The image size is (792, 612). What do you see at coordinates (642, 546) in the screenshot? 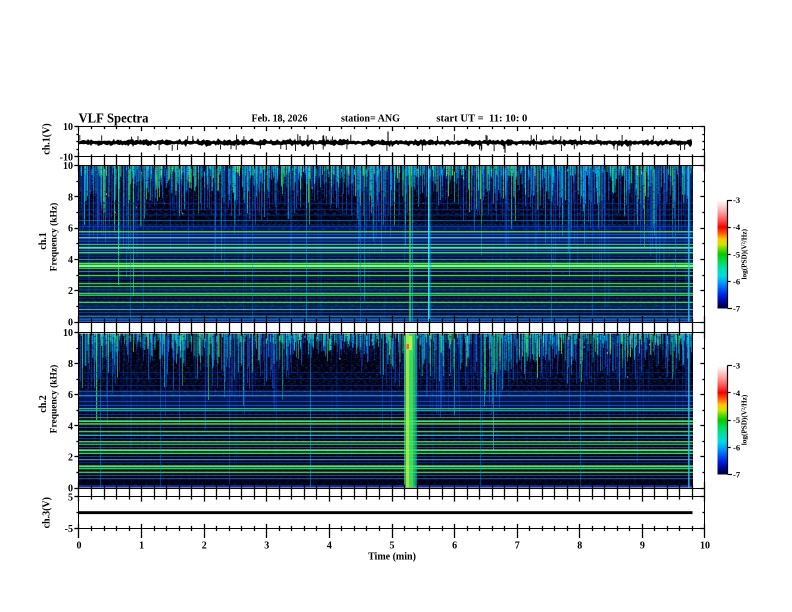
I see `svg-text: 9` at bounding box center [642, 546].